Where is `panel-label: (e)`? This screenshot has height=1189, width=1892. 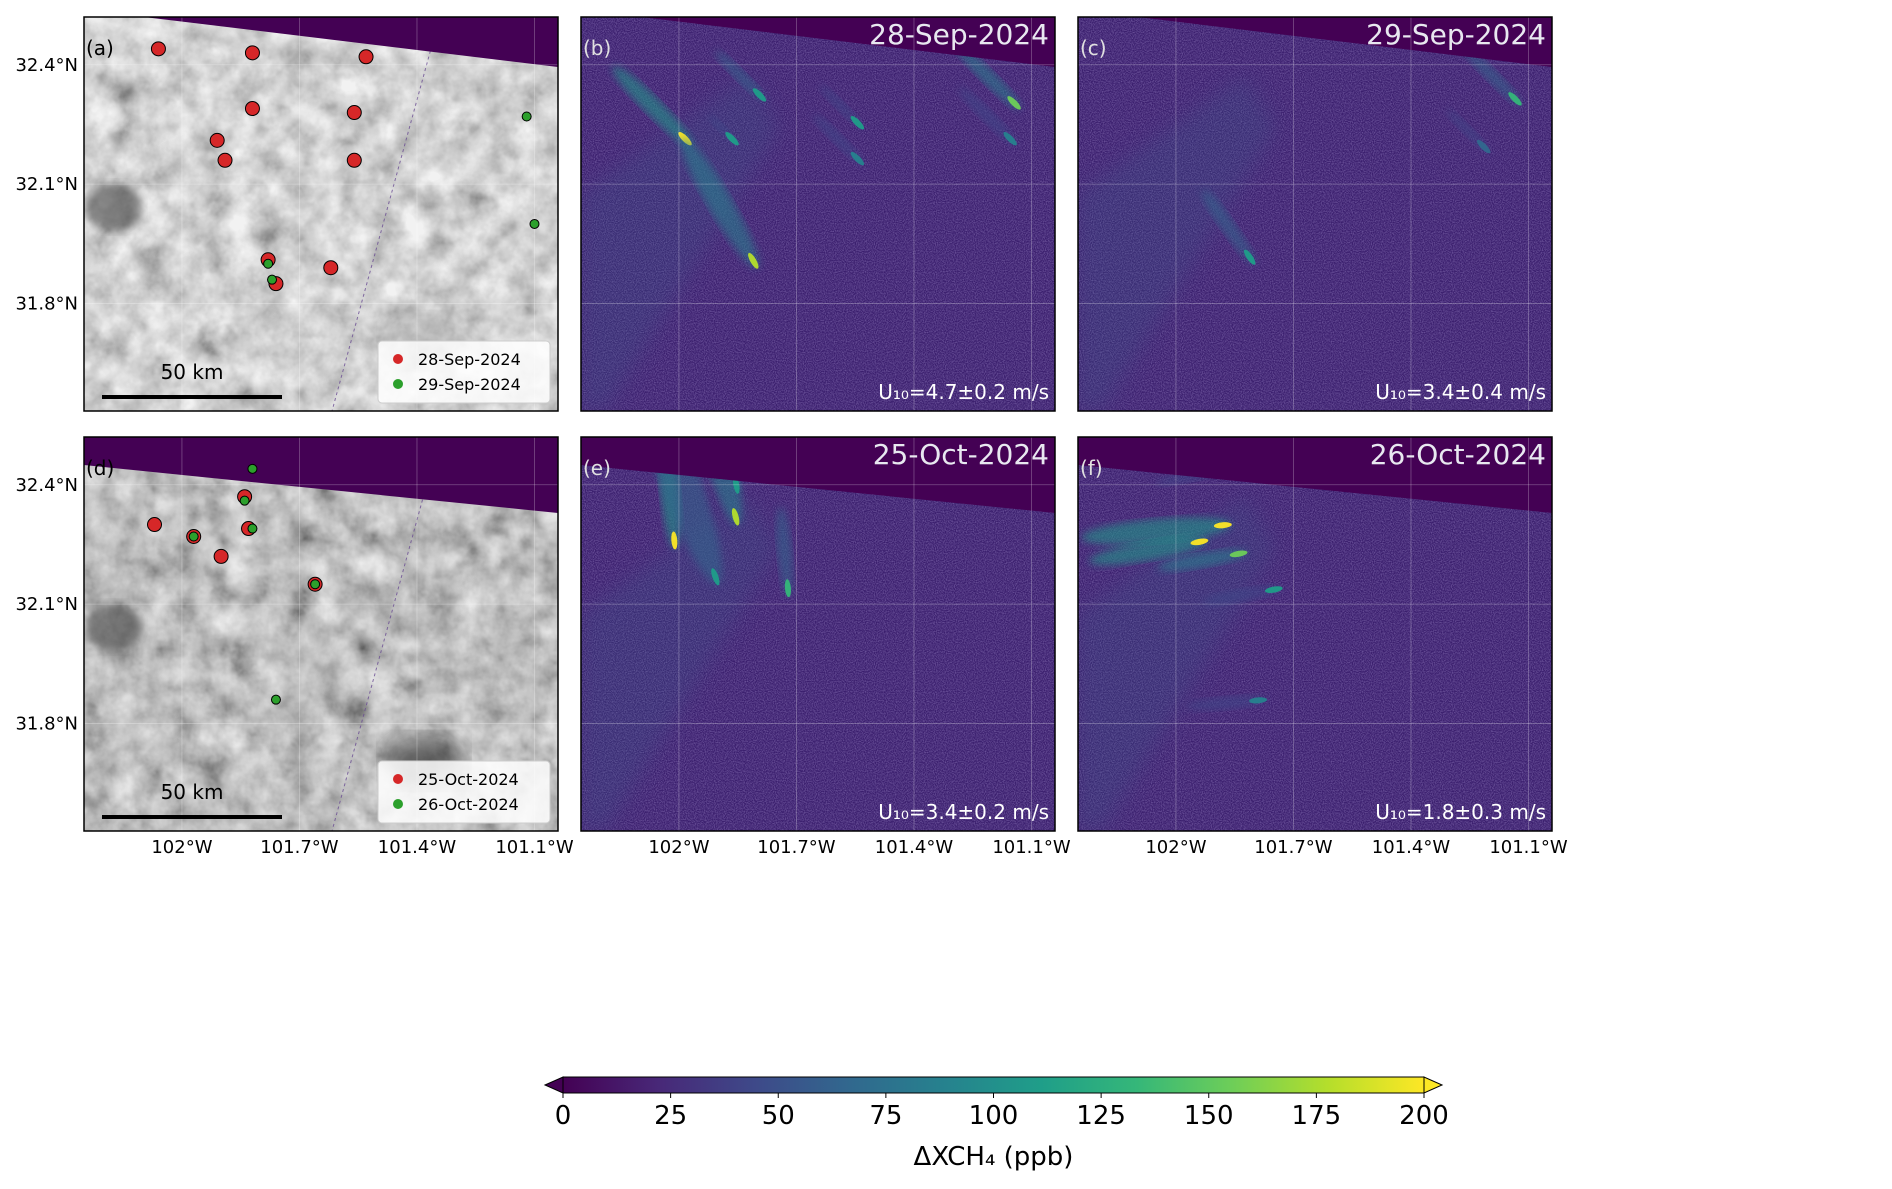
panel-label: (e) is located at coordinates (597, 468).